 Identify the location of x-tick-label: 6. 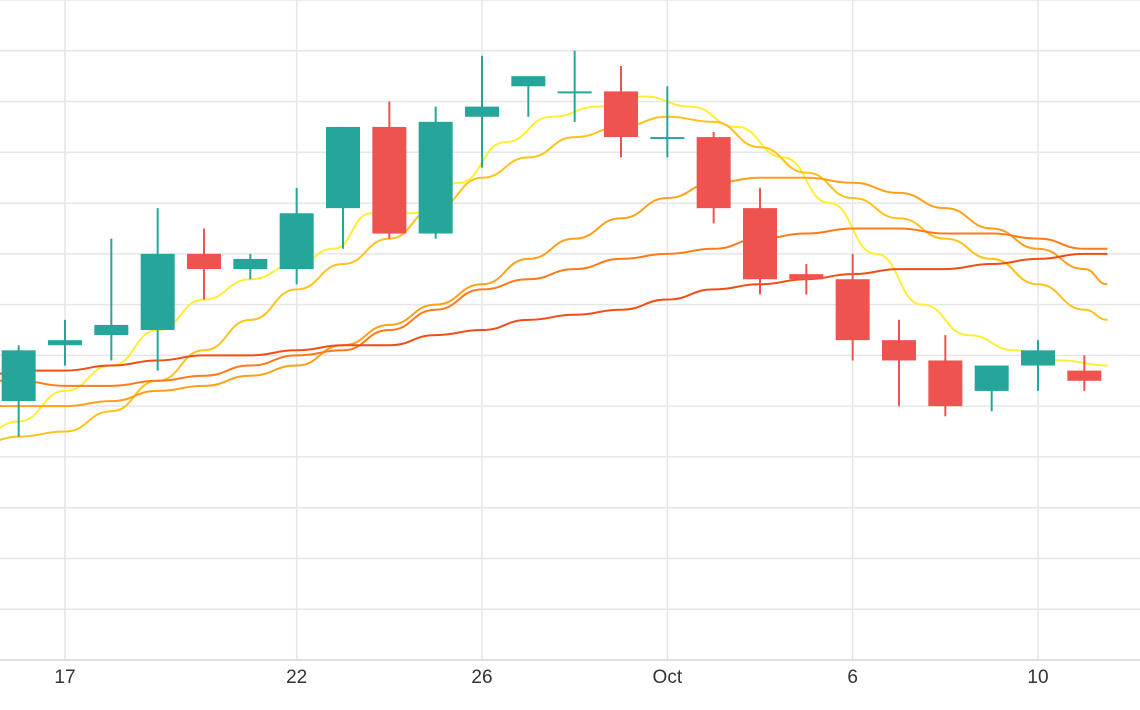
(852, 677).